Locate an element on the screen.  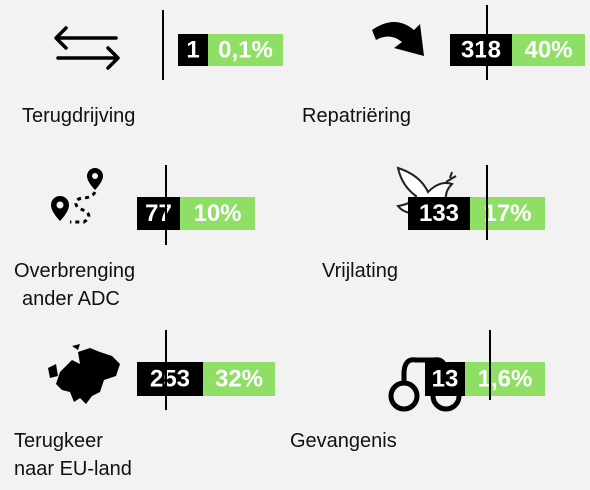
percent: 40% is located at coordinates (548, 50).